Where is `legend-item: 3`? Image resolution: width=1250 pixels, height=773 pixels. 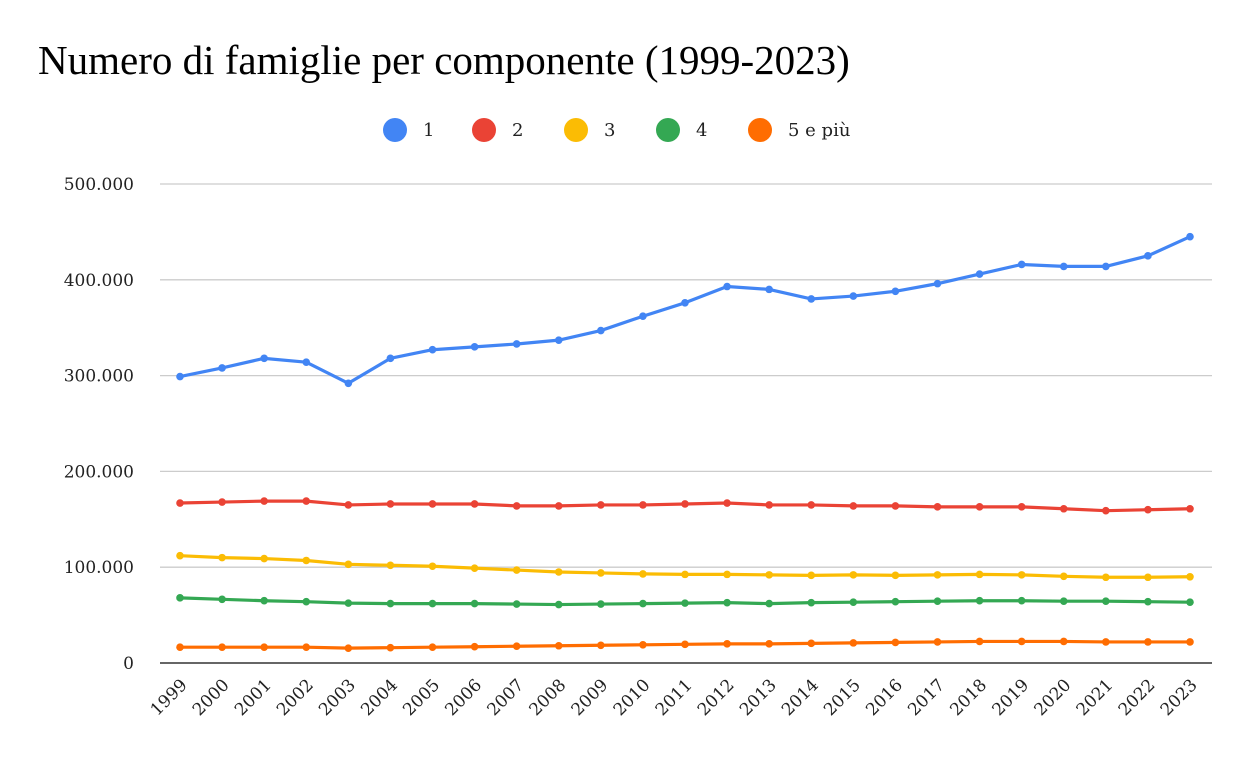
legend-item: 3 is located at coordinates (589, 130).